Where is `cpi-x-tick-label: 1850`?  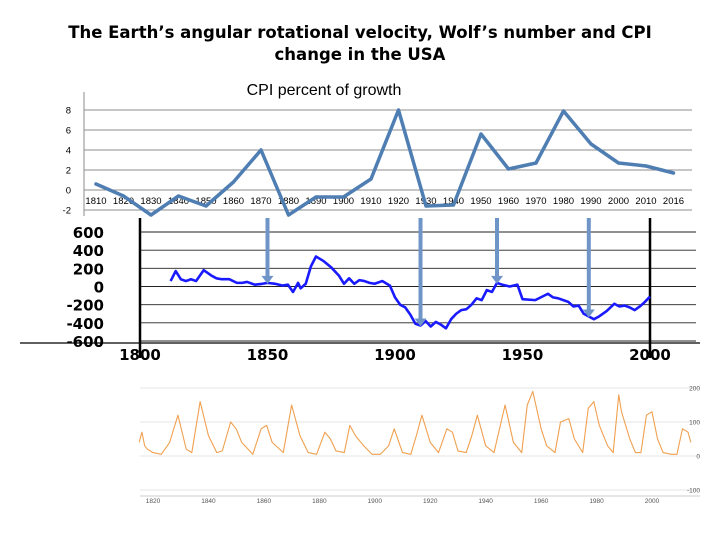
cpi-x-tick-label: 1850 is located at coordinates (205, 201).